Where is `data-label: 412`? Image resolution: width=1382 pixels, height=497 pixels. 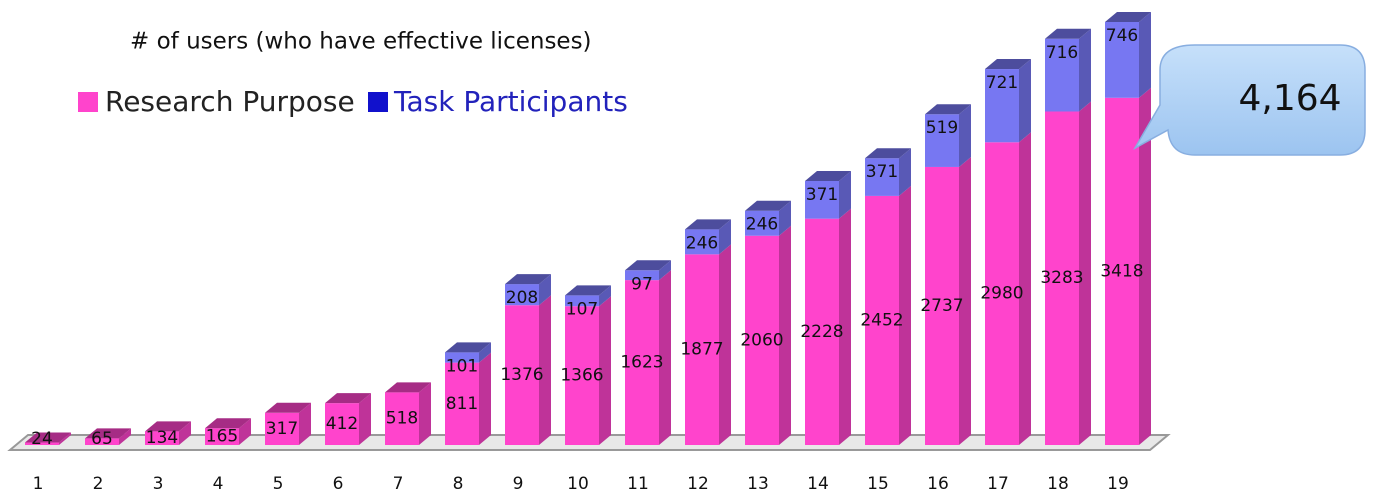
data-label: 412 is located at coordinates (342, 424).